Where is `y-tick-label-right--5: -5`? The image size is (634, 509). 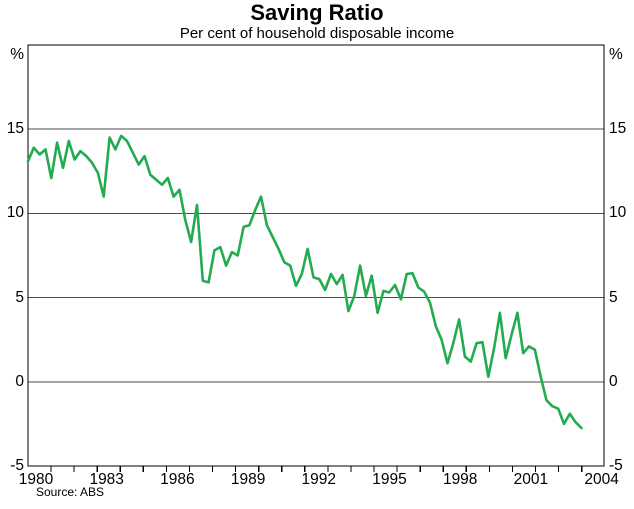 y-tick-label-right--5: -5 is located at coordinates (616, 465).